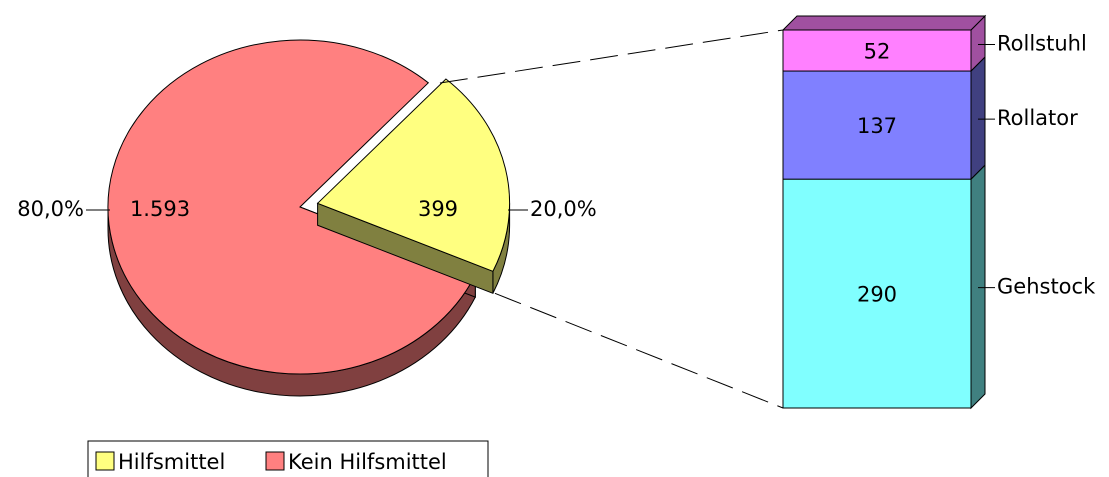  Describe the element at coordinates (611, 56) in the screenshot. I see `connector-line-top` at that location.